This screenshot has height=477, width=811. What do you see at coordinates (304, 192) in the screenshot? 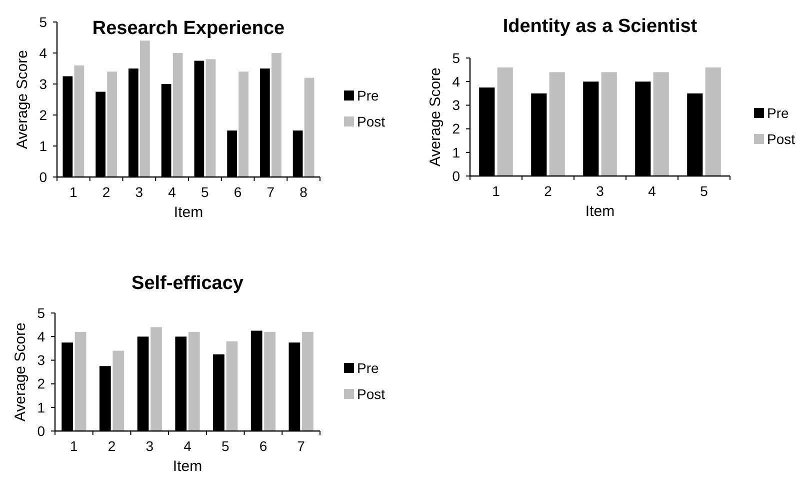
I see `x-tick-label: 8` at bounding box center [304, 192].